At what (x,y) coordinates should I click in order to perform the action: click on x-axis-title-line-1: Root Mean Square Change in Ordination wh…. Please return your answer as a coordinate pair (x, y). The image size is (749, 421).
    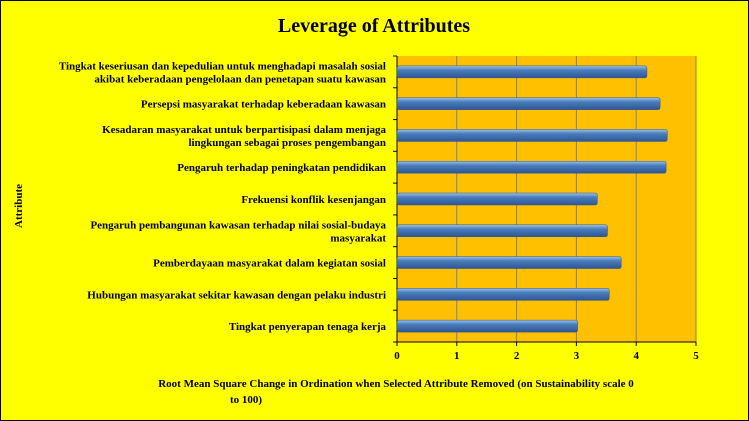
    Looking at the image, I should click on (396, 384).